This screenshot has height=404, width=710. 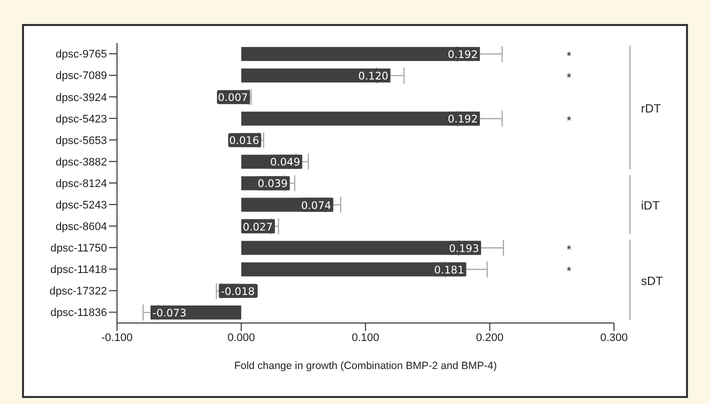 I want to click on x-tick-label: -0.100, so click(x=117, y=338).